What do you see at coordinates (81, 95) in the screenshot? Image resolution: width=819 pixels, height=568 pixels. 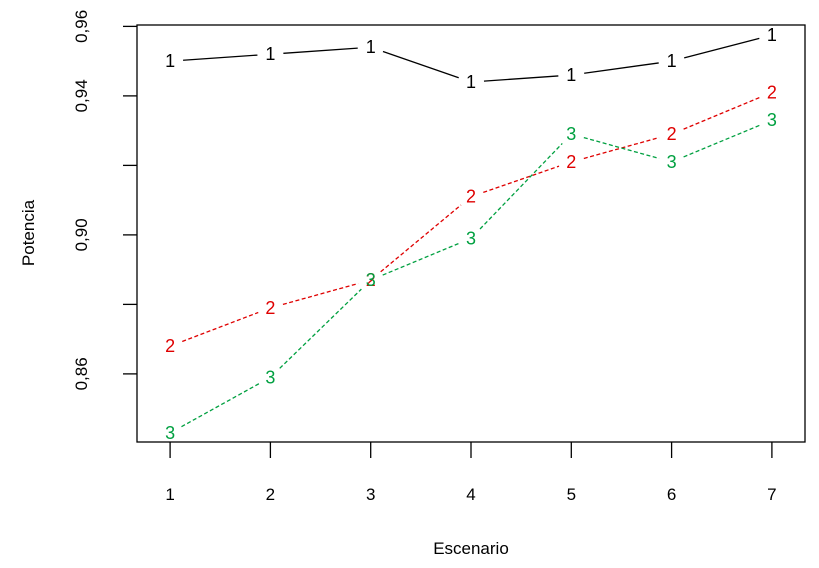 I see `y-tick-label: 0,94` at bounding box center [81, 95].